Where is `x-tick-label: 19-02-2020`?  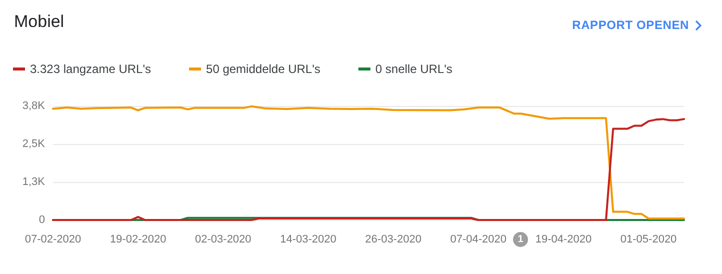 x-tick-label: 19-02-2020 is located at coordinates (138, 240).